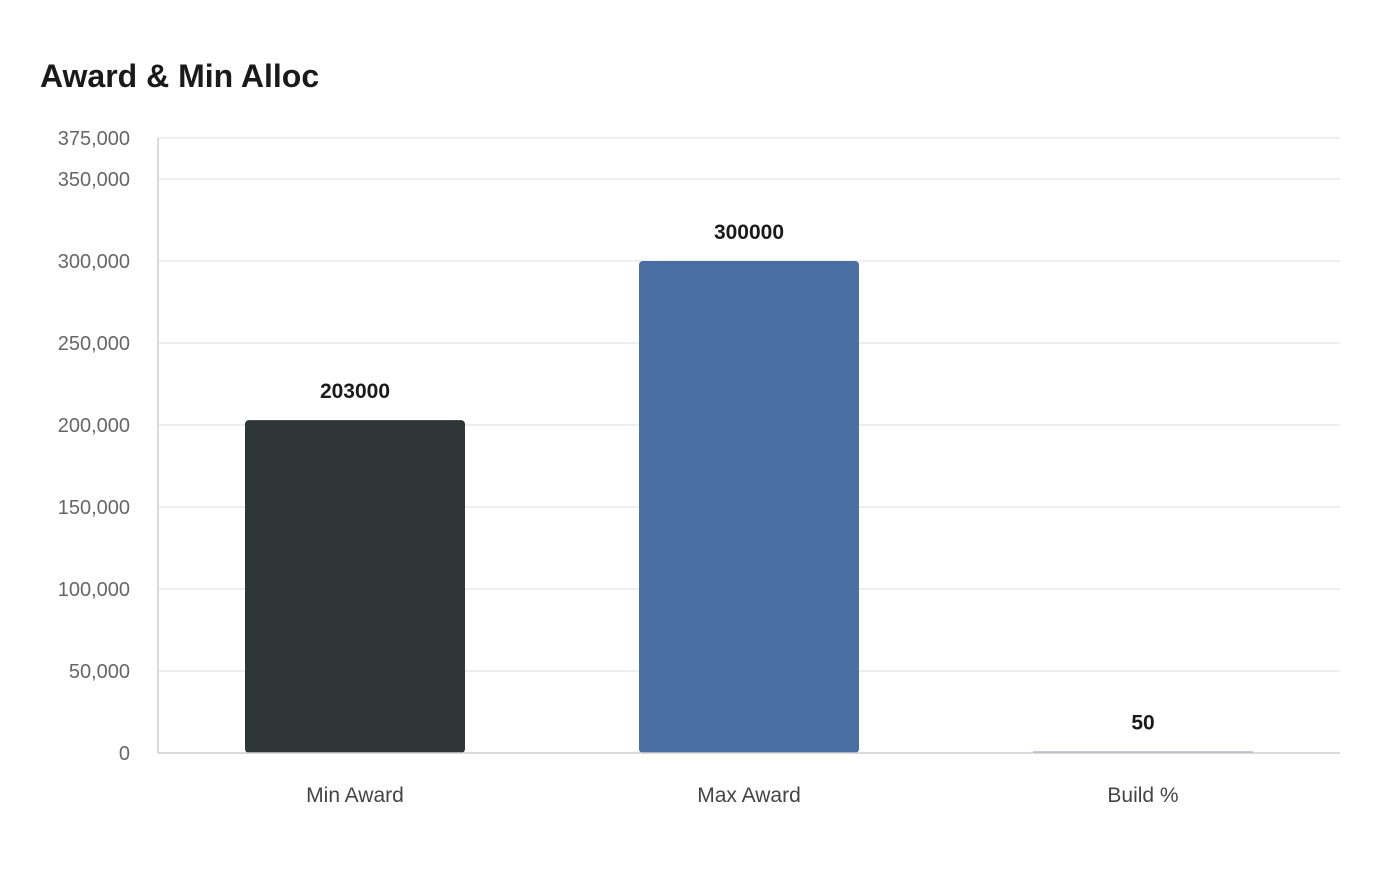  I want to click on y-tick-label: 0, so click(124, 754).